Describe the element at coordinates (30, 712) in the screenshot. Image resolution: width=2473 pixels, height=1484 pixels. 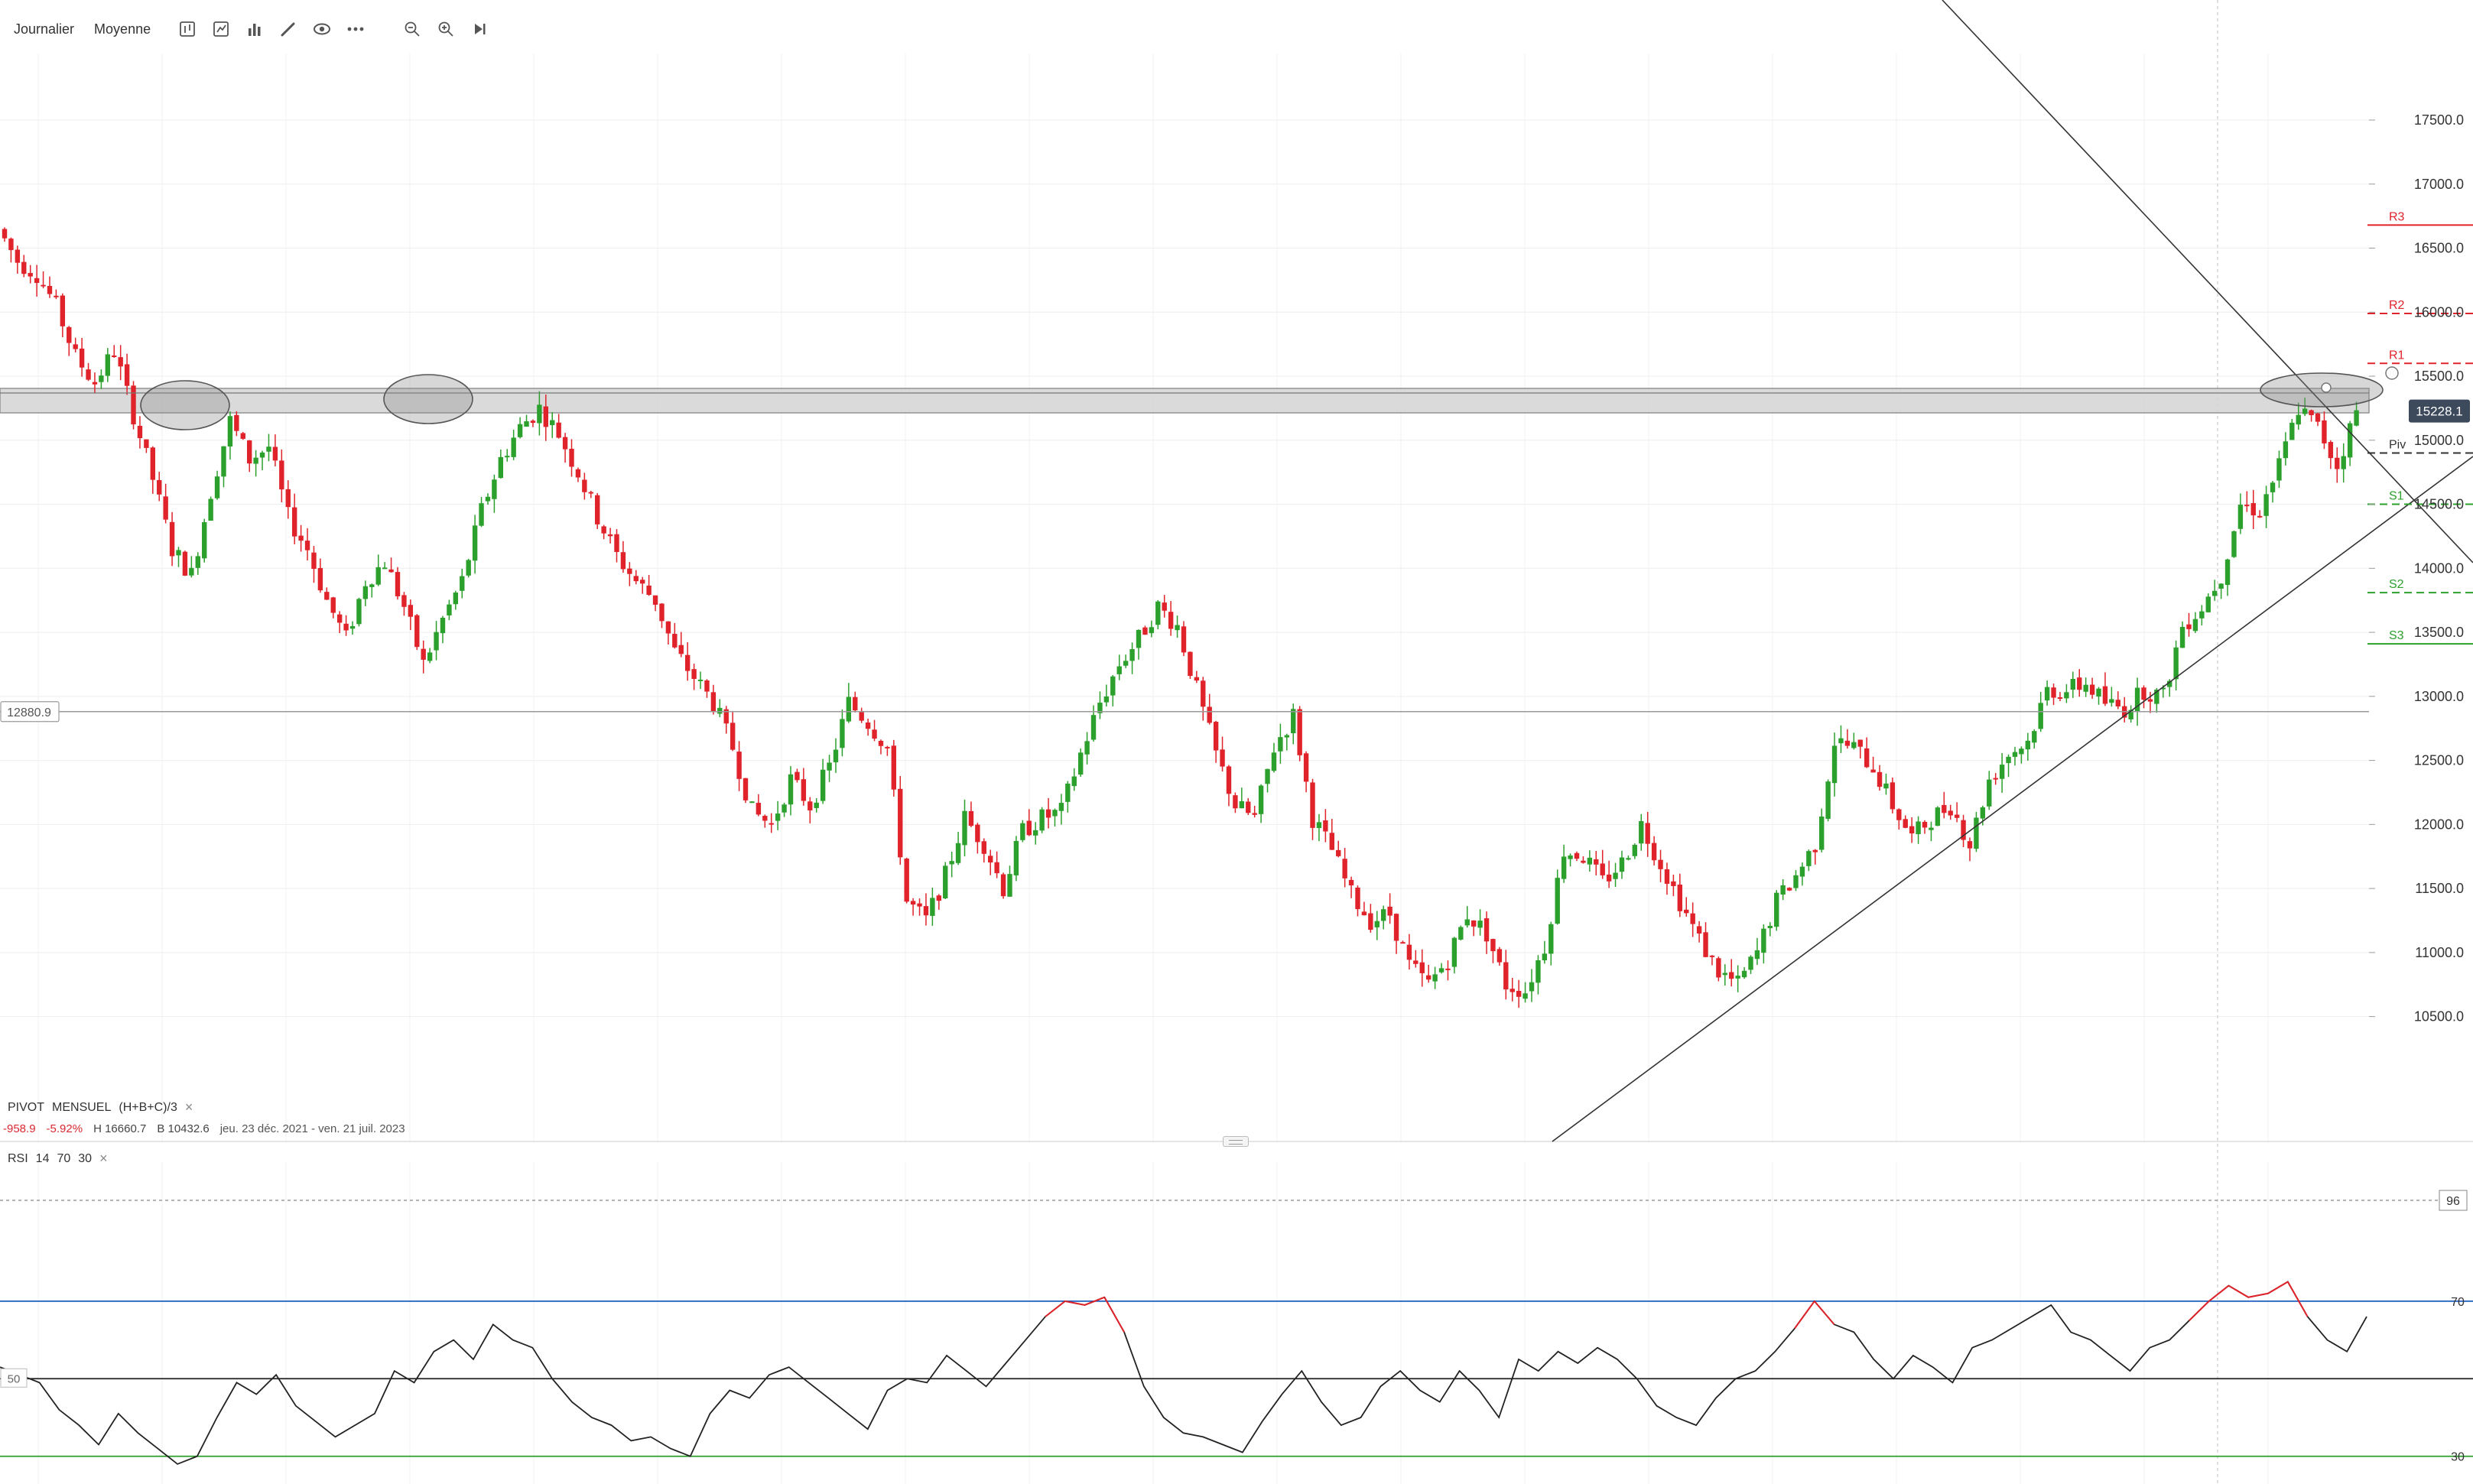
I see `horizontal-line-badge` at that location.